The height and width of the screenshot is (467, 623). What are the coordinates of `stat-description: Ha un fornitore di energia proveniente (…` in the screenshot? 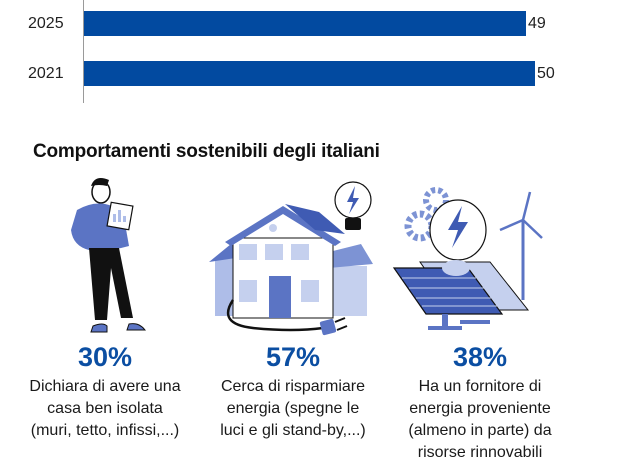 It's located at (480, 420).